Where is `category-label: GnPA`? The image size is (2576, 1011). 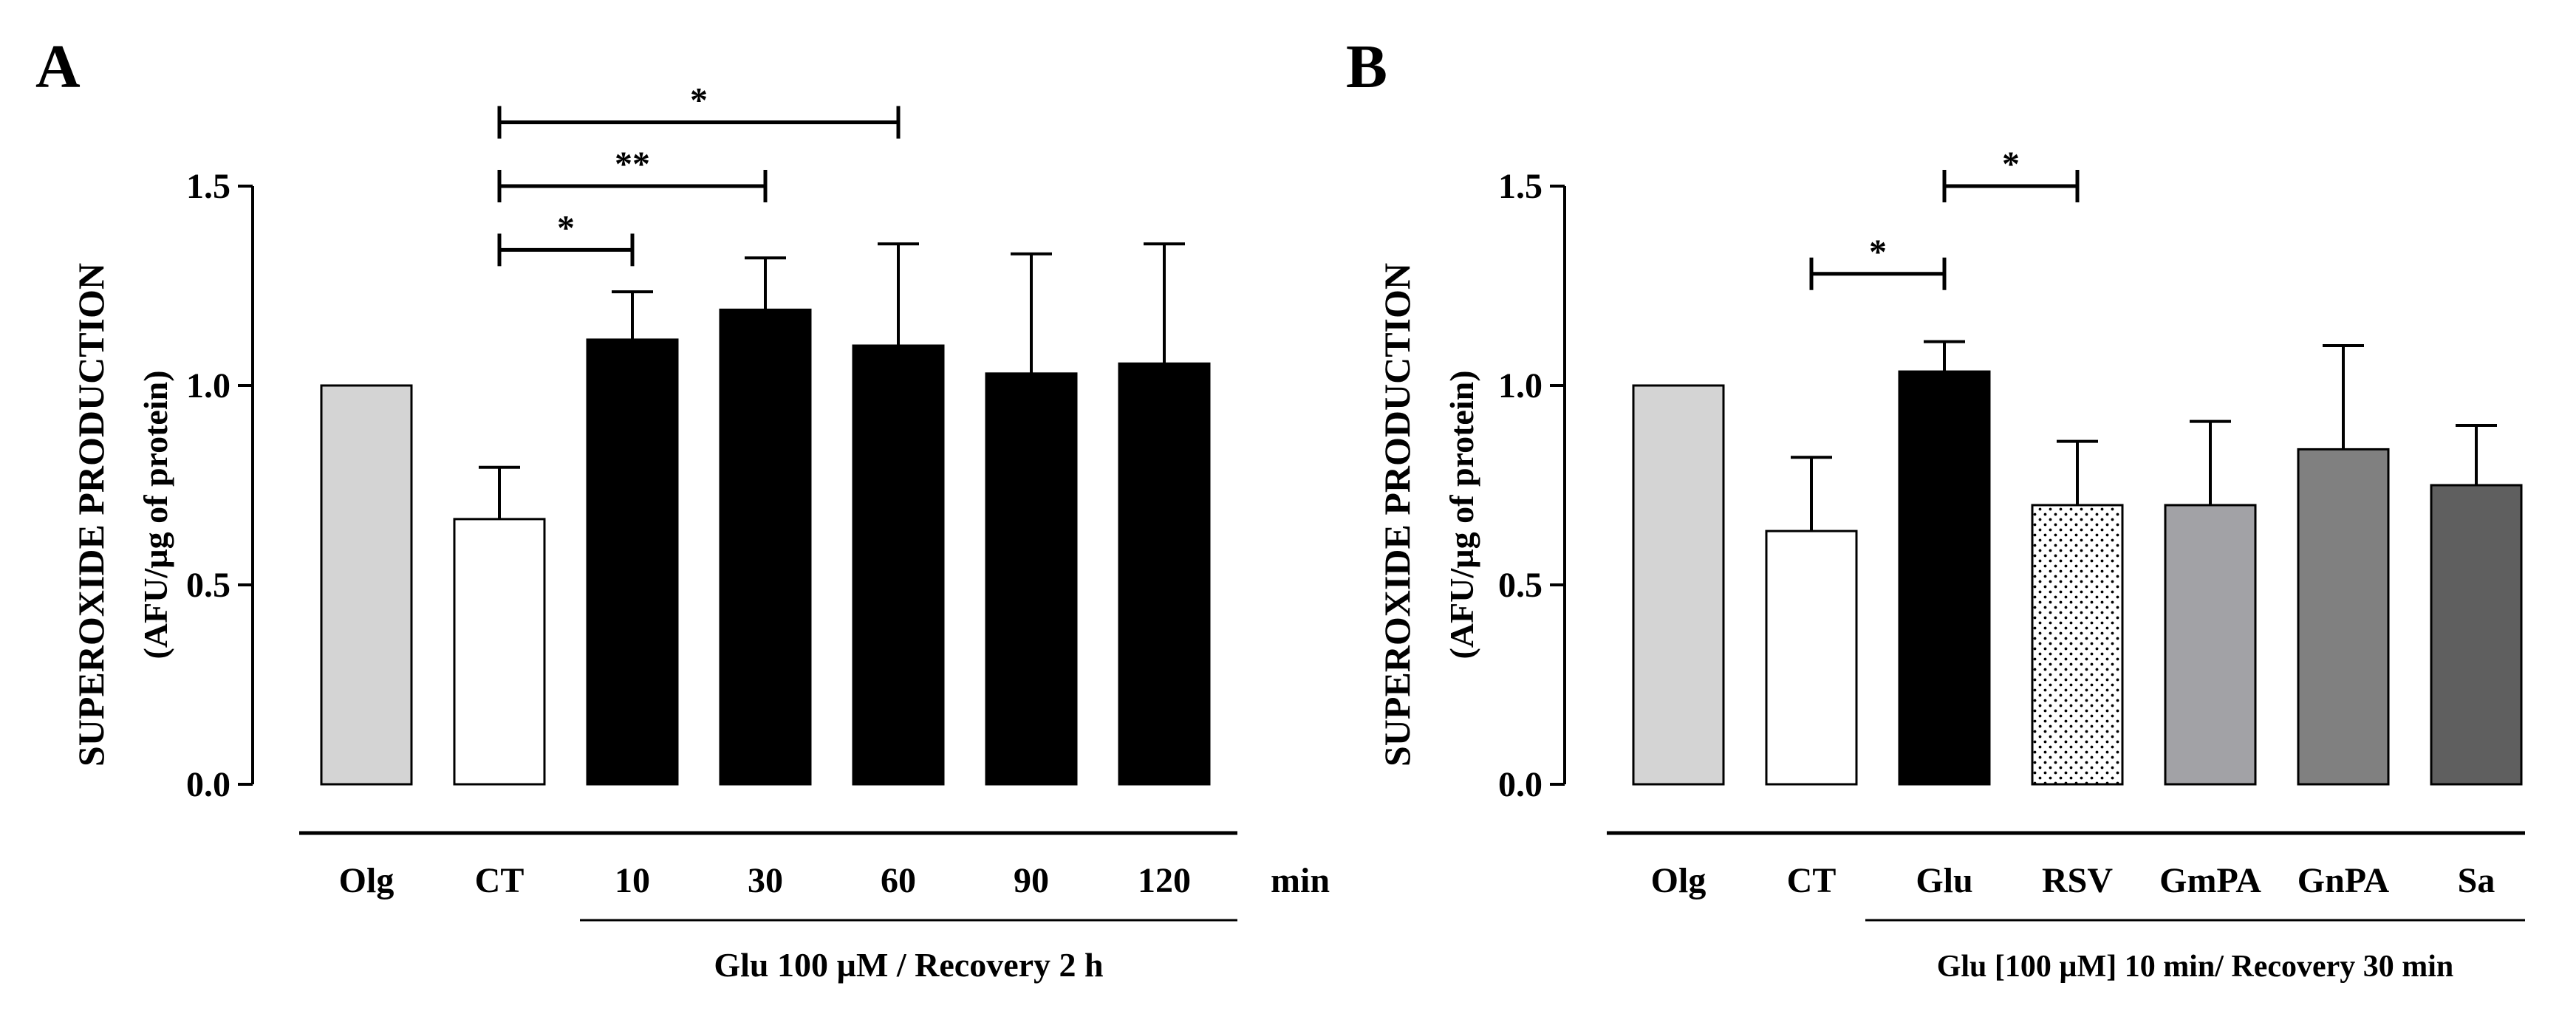 category-label: GnPA is located at coordinates (2343, 880).